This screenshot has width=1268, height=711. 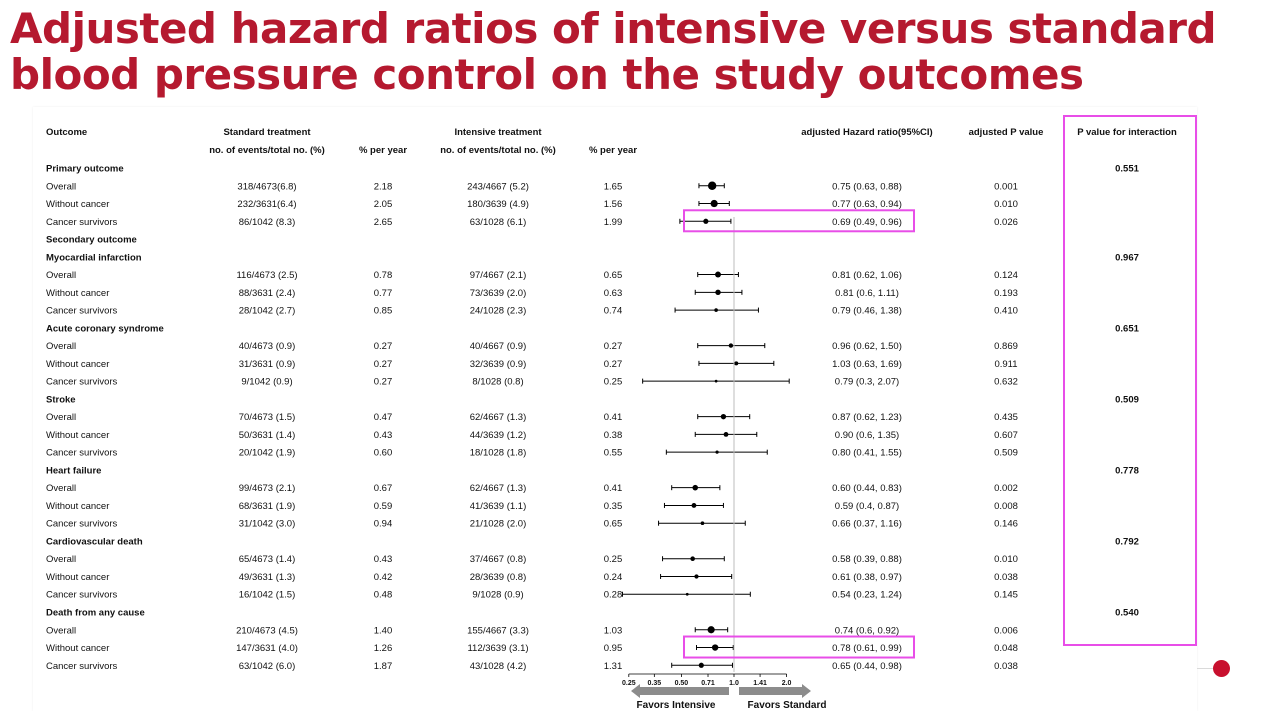 I want to click on intensive-events: 28/3639 (0.8), so click(x=498, y=577).